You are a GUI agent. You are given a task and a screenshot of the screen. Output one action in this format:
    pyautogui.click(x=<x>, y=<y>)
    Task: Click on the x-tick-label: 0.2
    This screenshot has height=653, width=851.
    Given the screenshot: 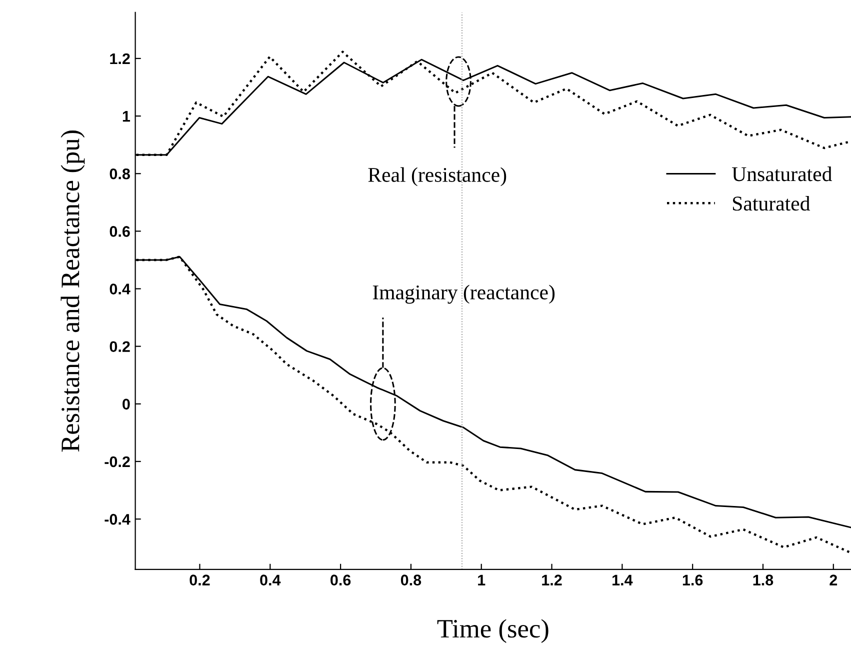 What is the action you would take?
    pyautogui.click(x=200, y=580)
    